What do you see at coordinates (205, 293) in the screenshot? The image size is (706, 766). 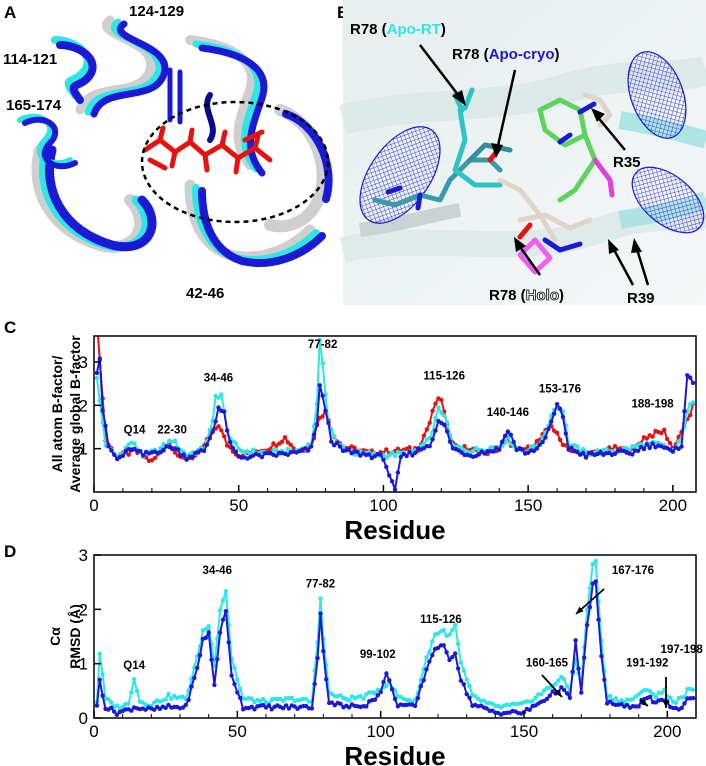 I see `label-42-46: 42-46` at bounding box center [205, 293].